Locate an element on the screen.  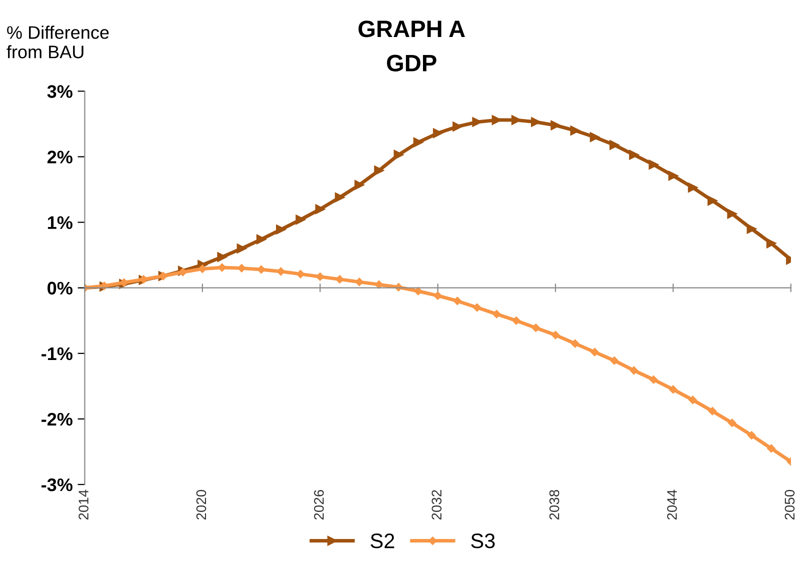
y-tick-label: -1% is located at coordinates (57, 353).